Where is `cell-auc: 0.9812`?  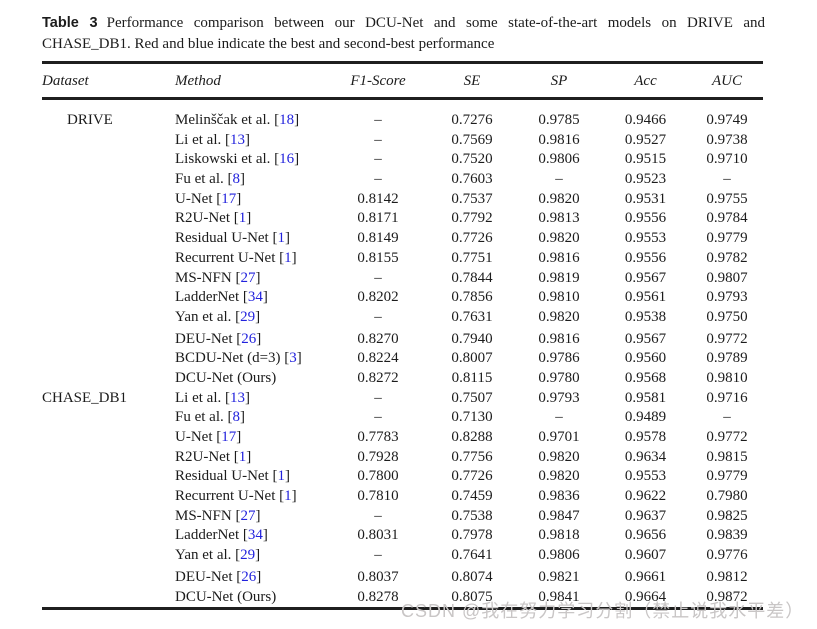 cell-auc: 0.9812 is located at coordinates (727, 576).